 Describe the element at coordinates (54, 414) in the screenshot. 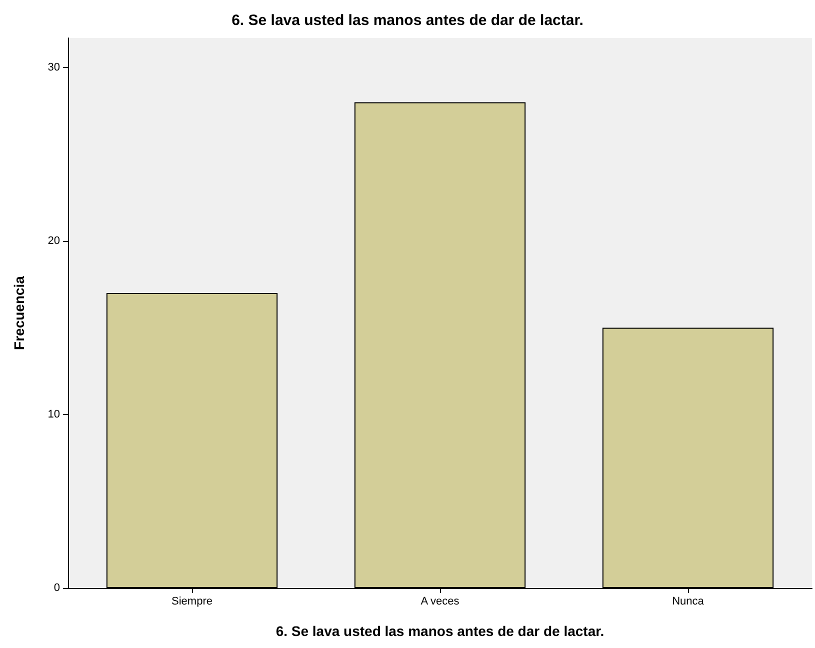

I see `y-tick-label: 10` at that location.